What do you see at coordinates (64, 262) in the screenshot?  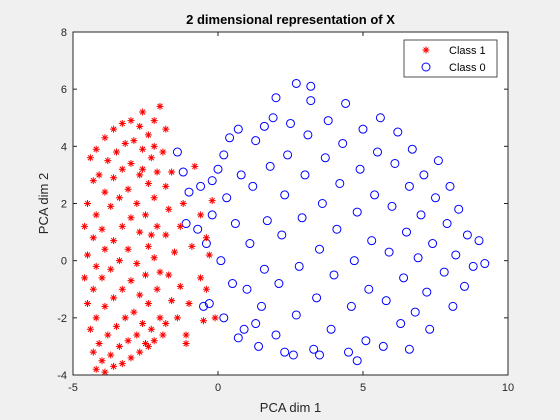 I see `y-tick-label: 0` at bounding box center [64, 262].